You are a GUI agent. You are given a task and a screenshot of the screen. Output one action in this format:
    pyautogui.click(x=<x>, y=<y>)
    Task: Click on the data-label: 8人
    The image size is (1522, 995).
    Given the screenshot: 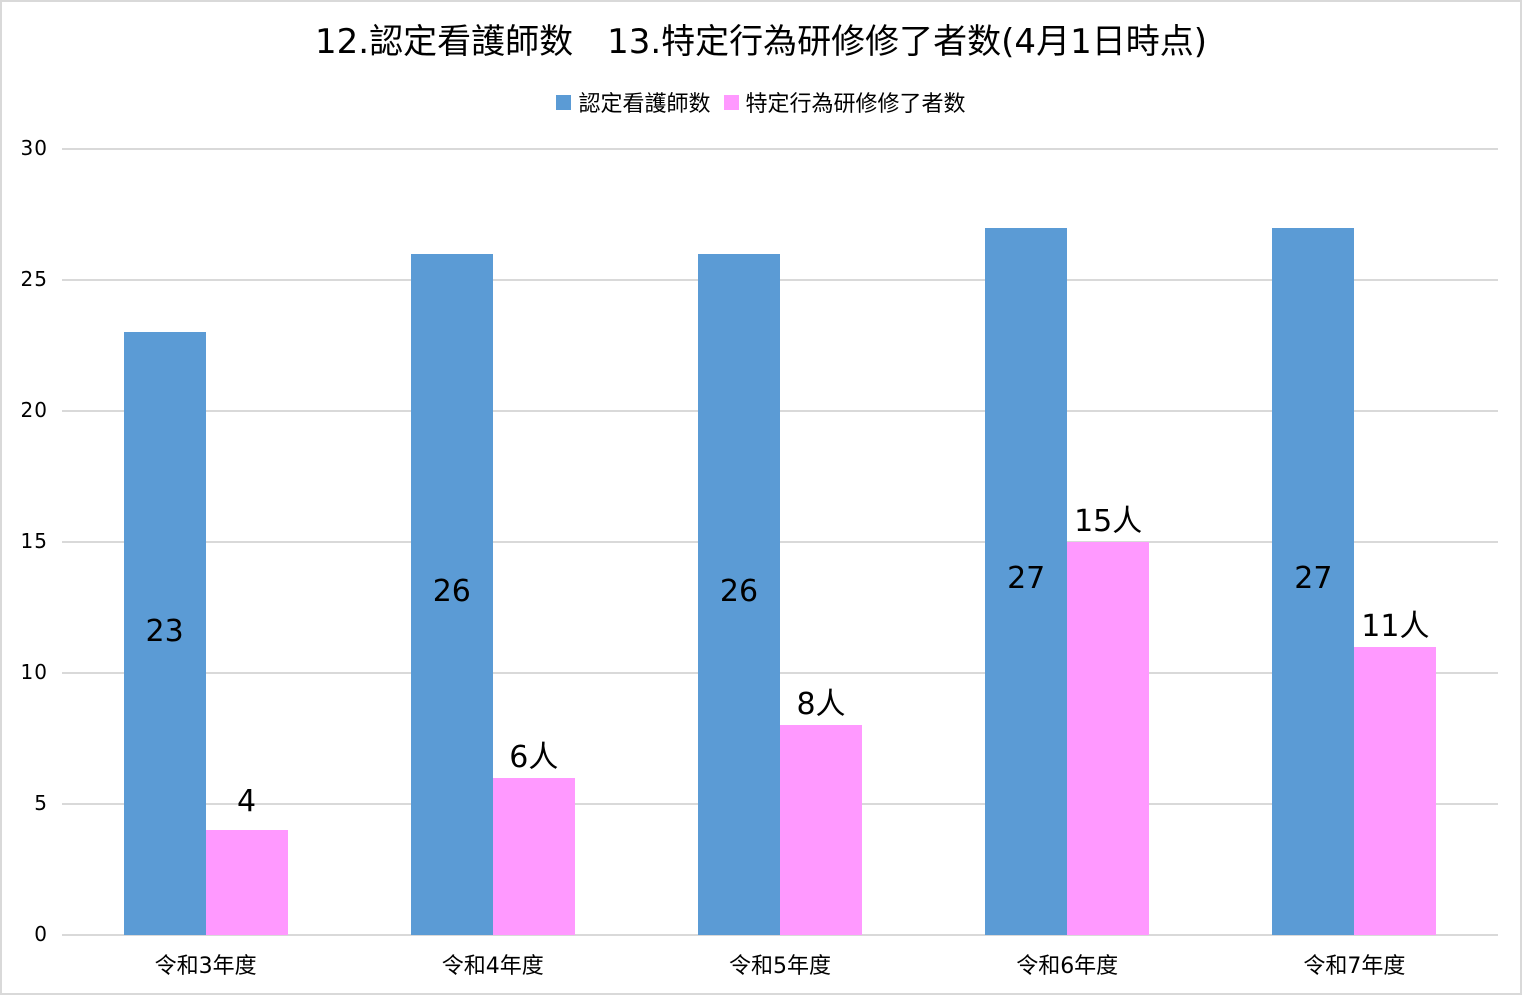 What is the action you would take?
    pyautogui.click(x=821, y=705)
    